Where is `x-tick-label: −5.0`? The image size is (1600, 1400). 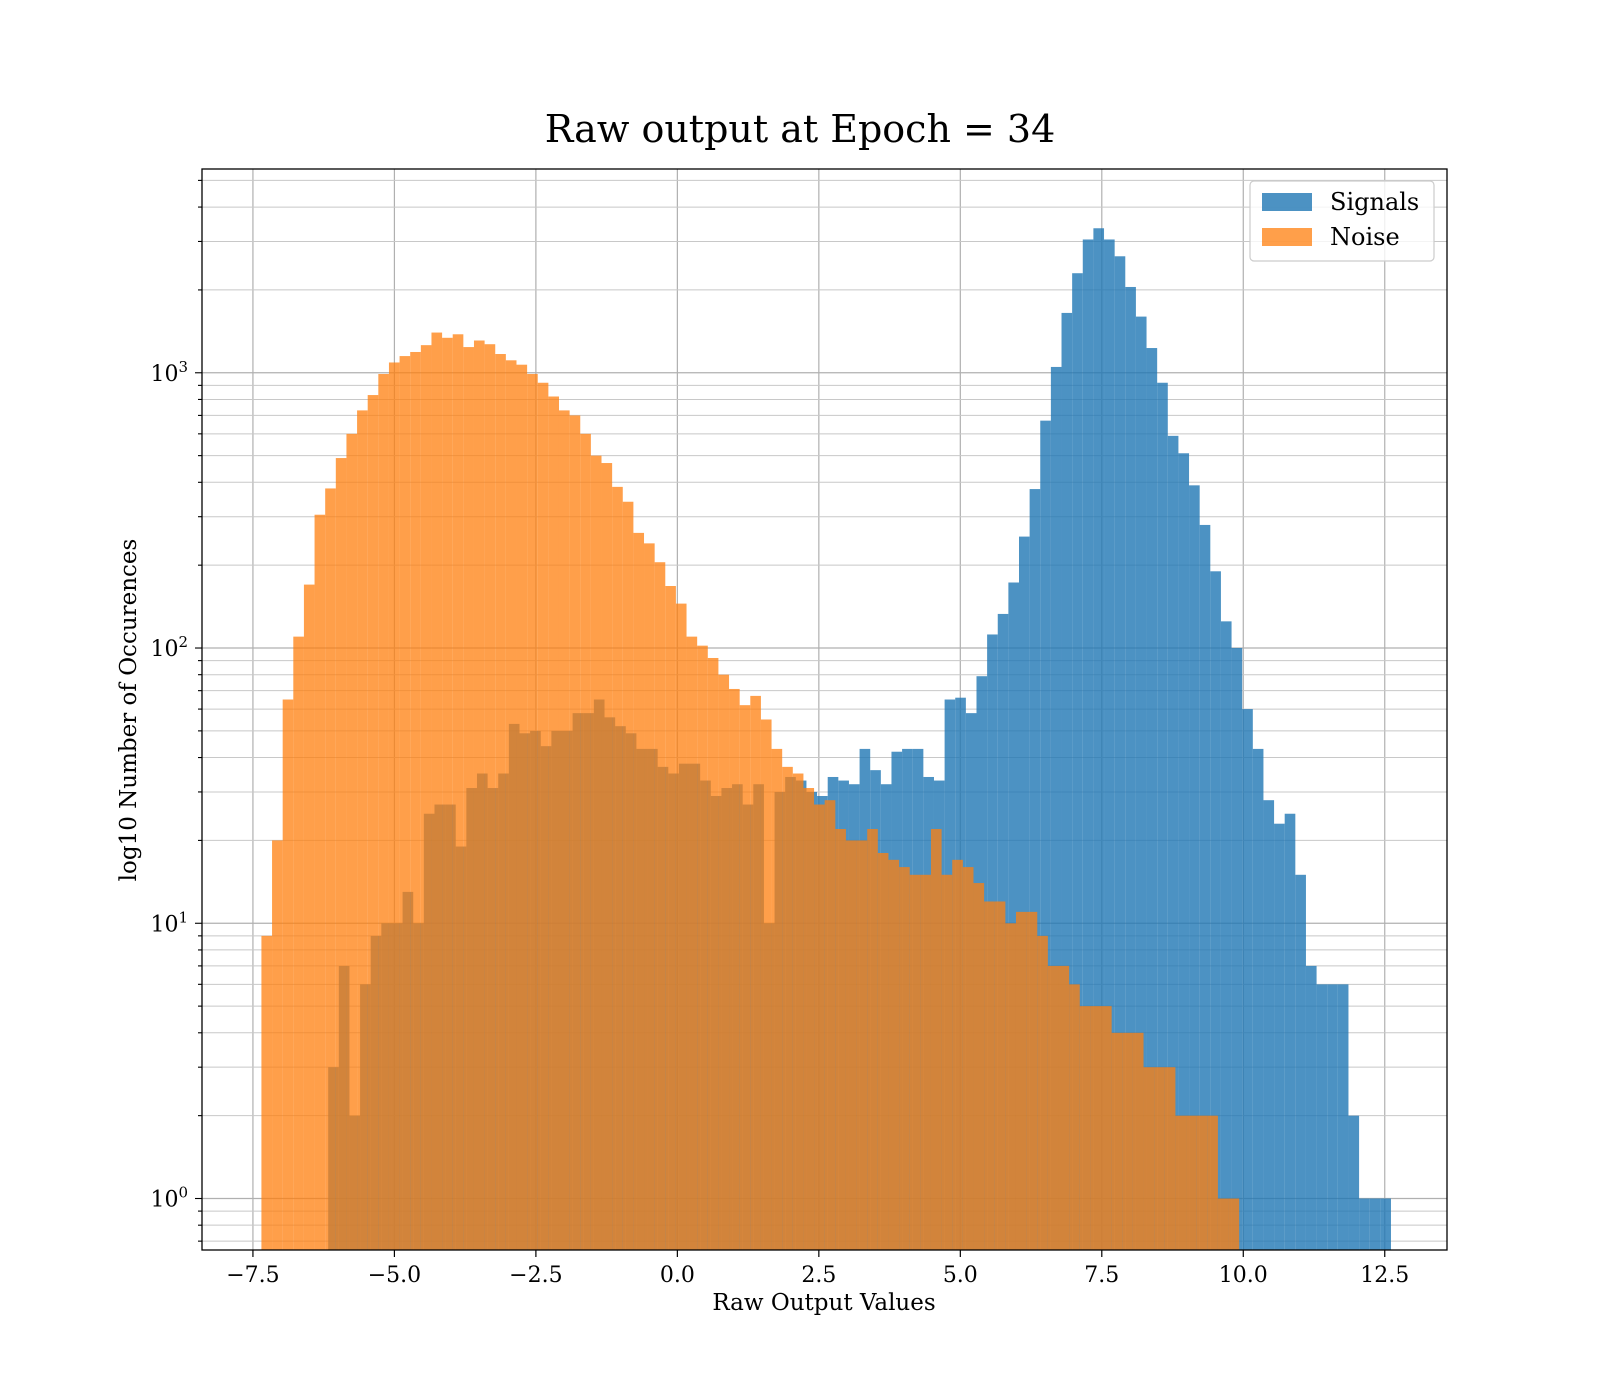 x-tick-label: −5.0 is located at coordinates (394, 1275).